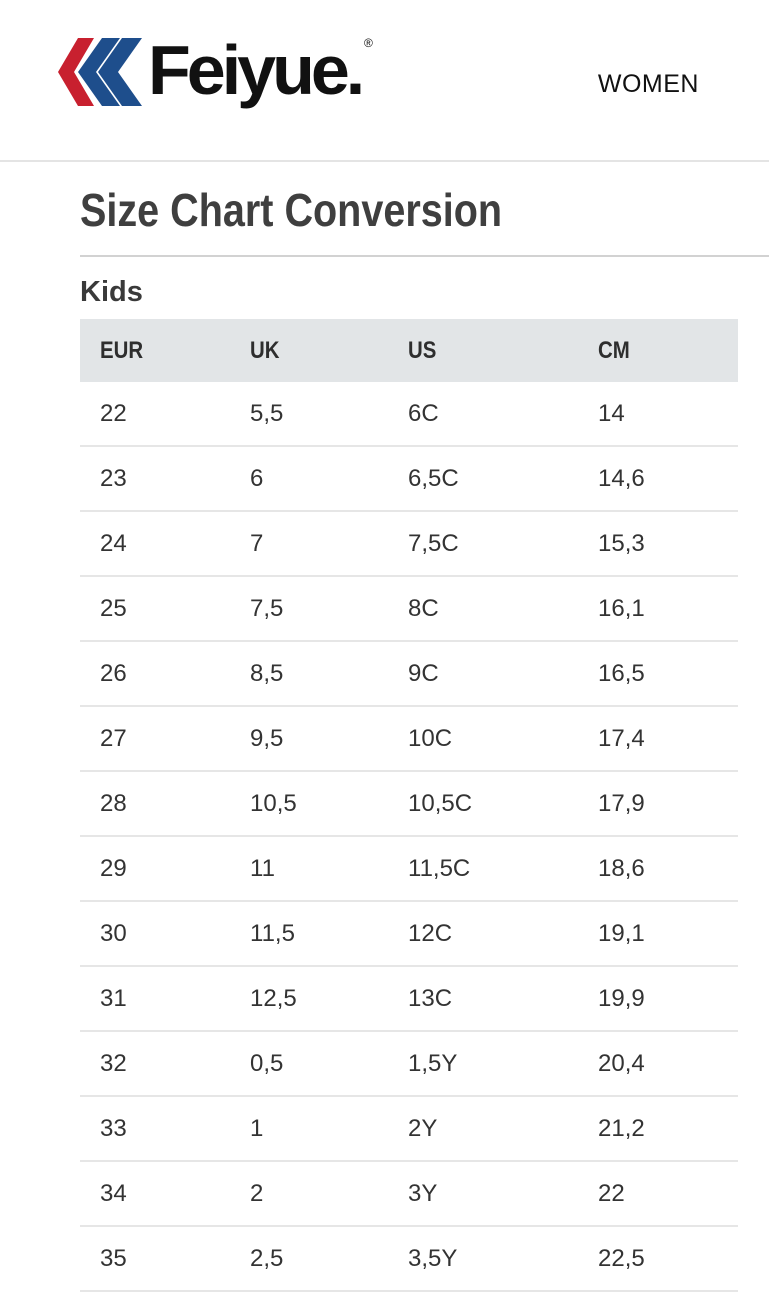  I want to click on title-divider, so click(424, 256).